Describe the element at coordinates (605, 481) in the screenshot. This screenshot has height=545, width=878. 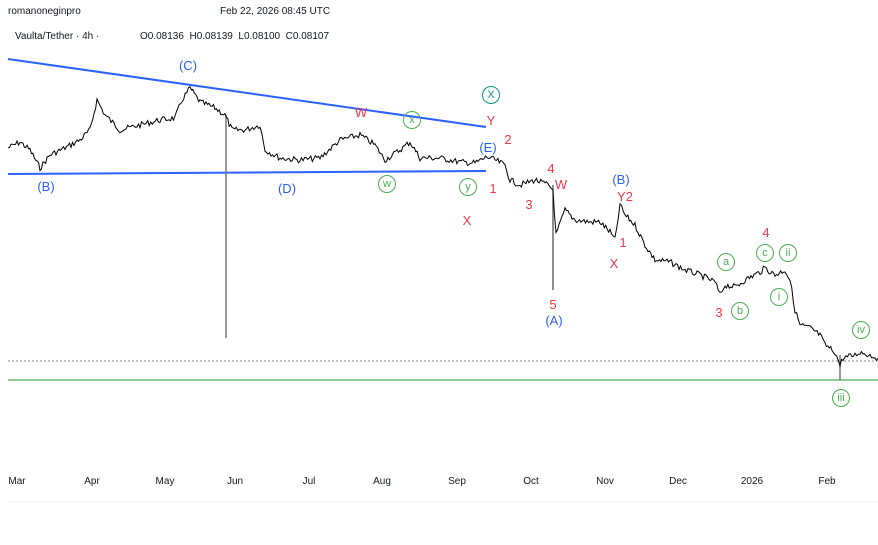
I see `x-tick: Nov` at that location.